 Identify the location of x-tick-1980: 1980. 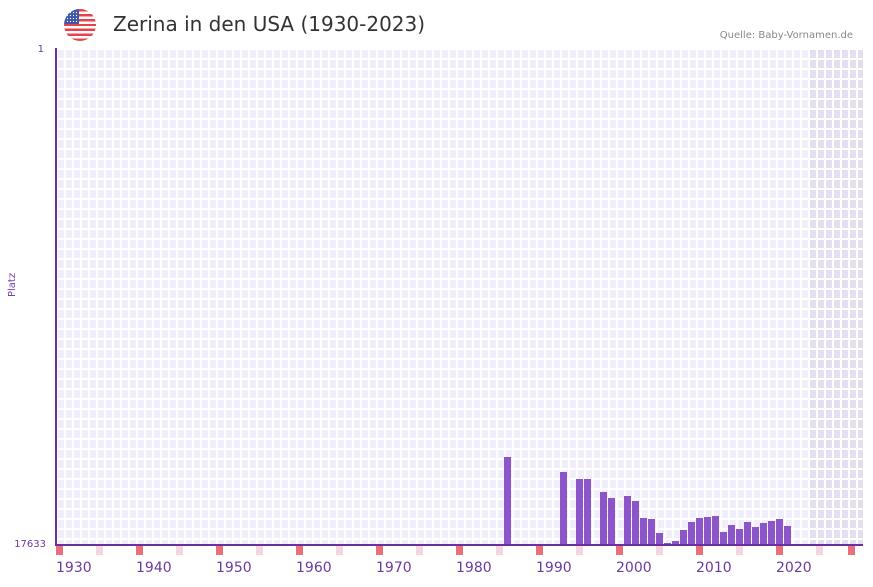
(474, 568).